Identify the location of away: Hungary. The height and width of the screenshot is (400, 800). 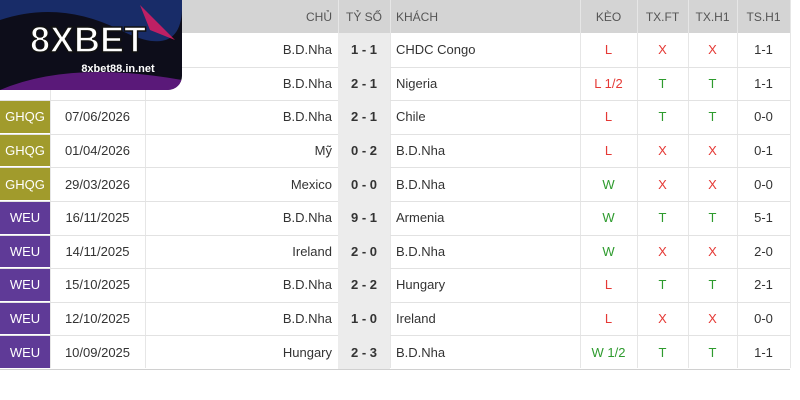
(421, 285).